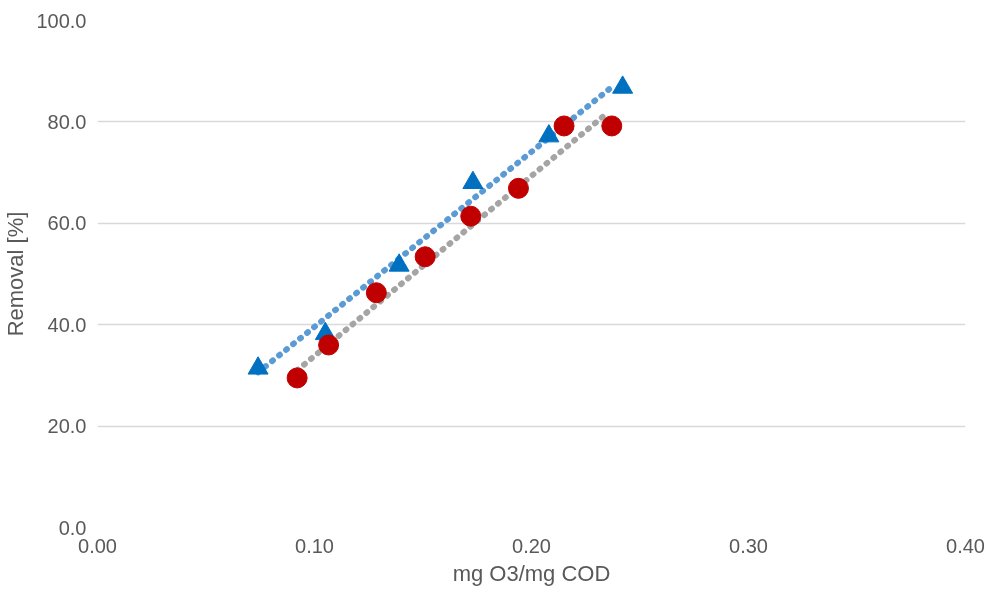 Image resolution: width=1005 pixels, height=593 pixels. What do you see at coordinates (748, 545) in the screenshot?
I see `x-tick-label: 0.30` at bounding box center [748, 545].